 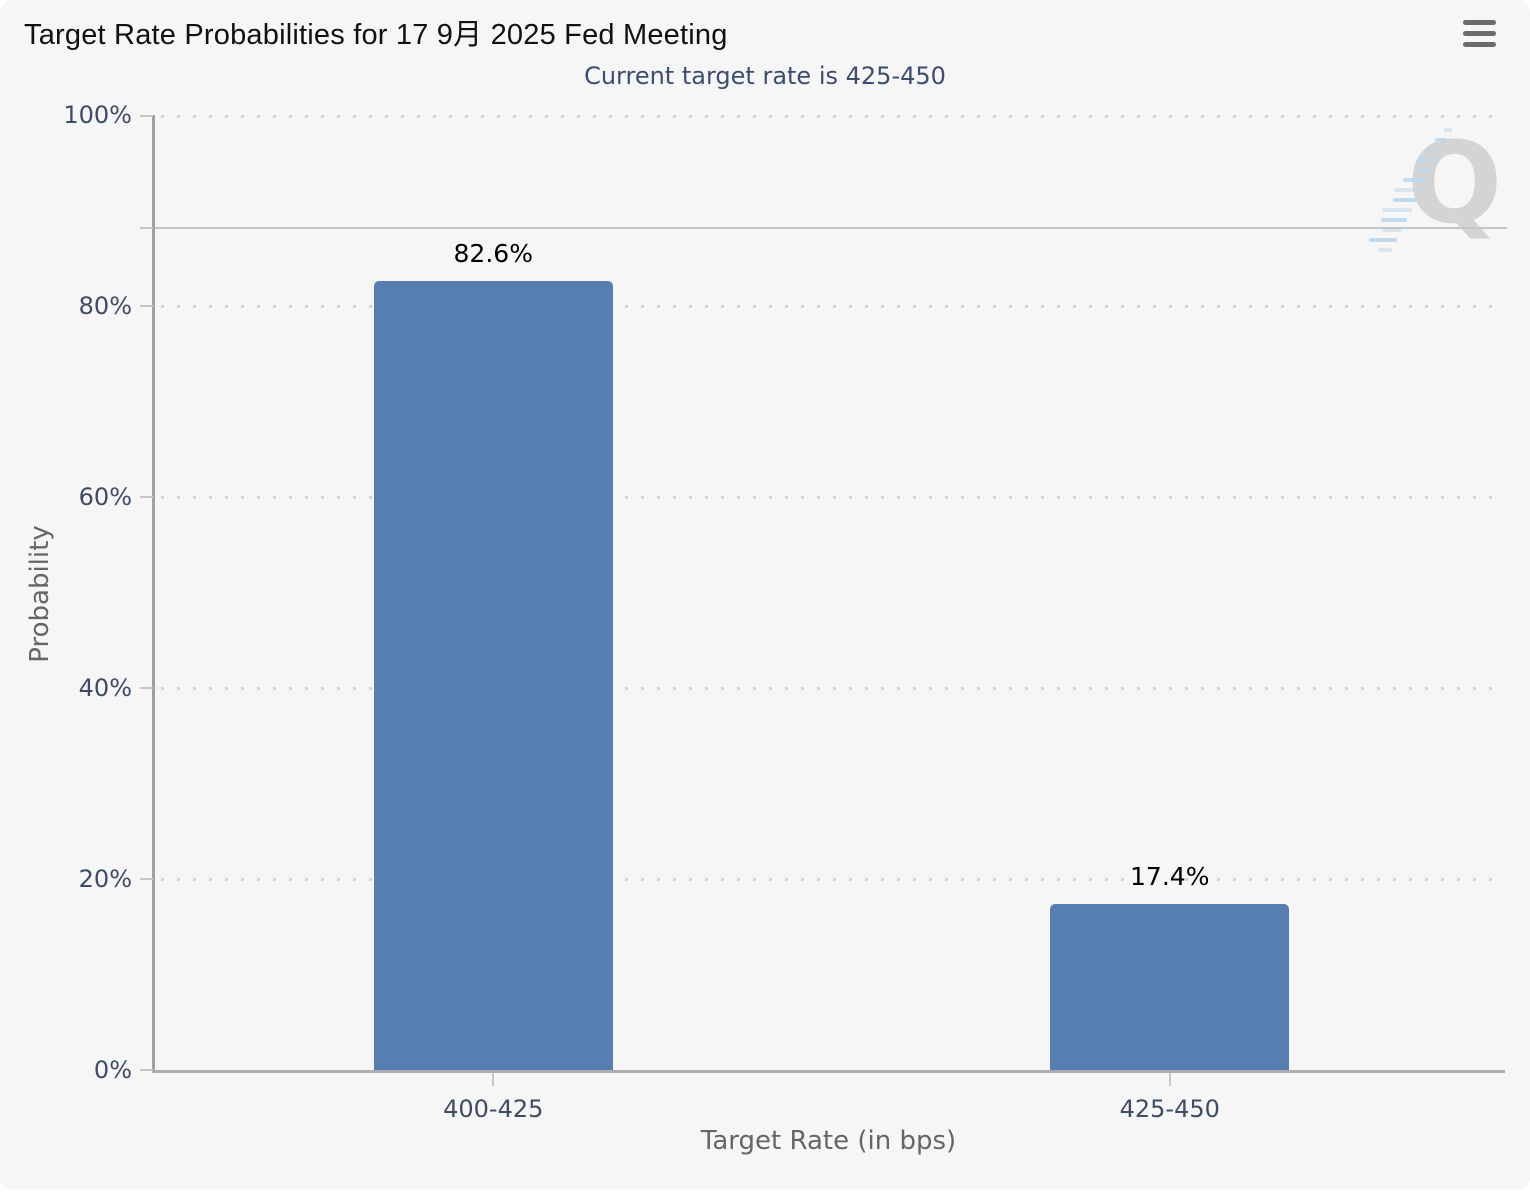 I want to click on y-axis-tick-label: 40%, so click(x=105, y=688).